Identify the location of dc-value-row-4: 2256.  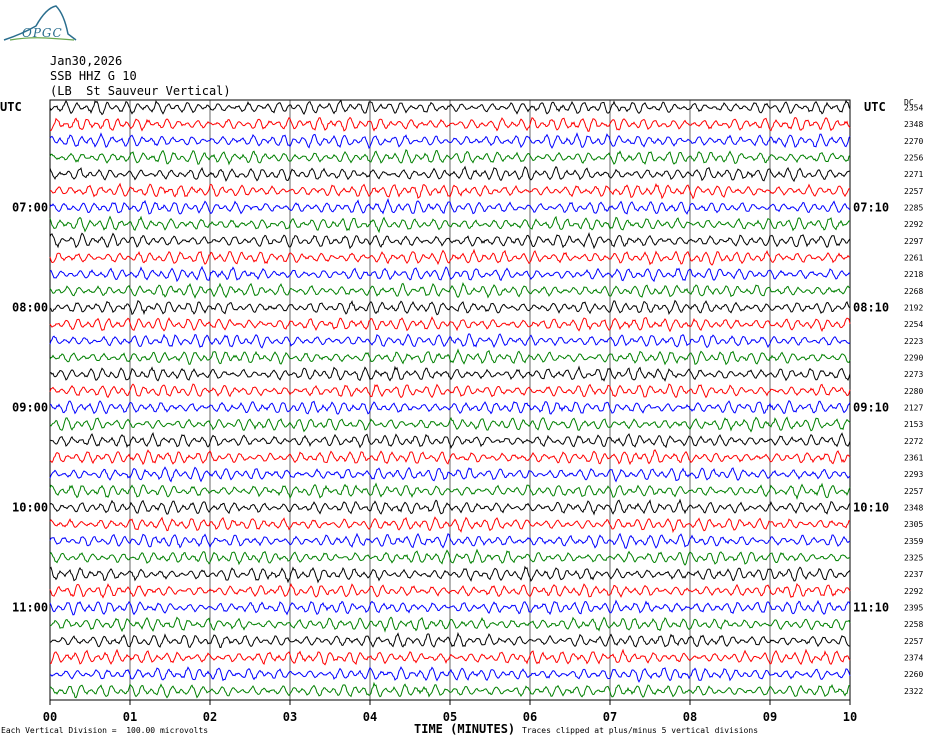
(913, 158).